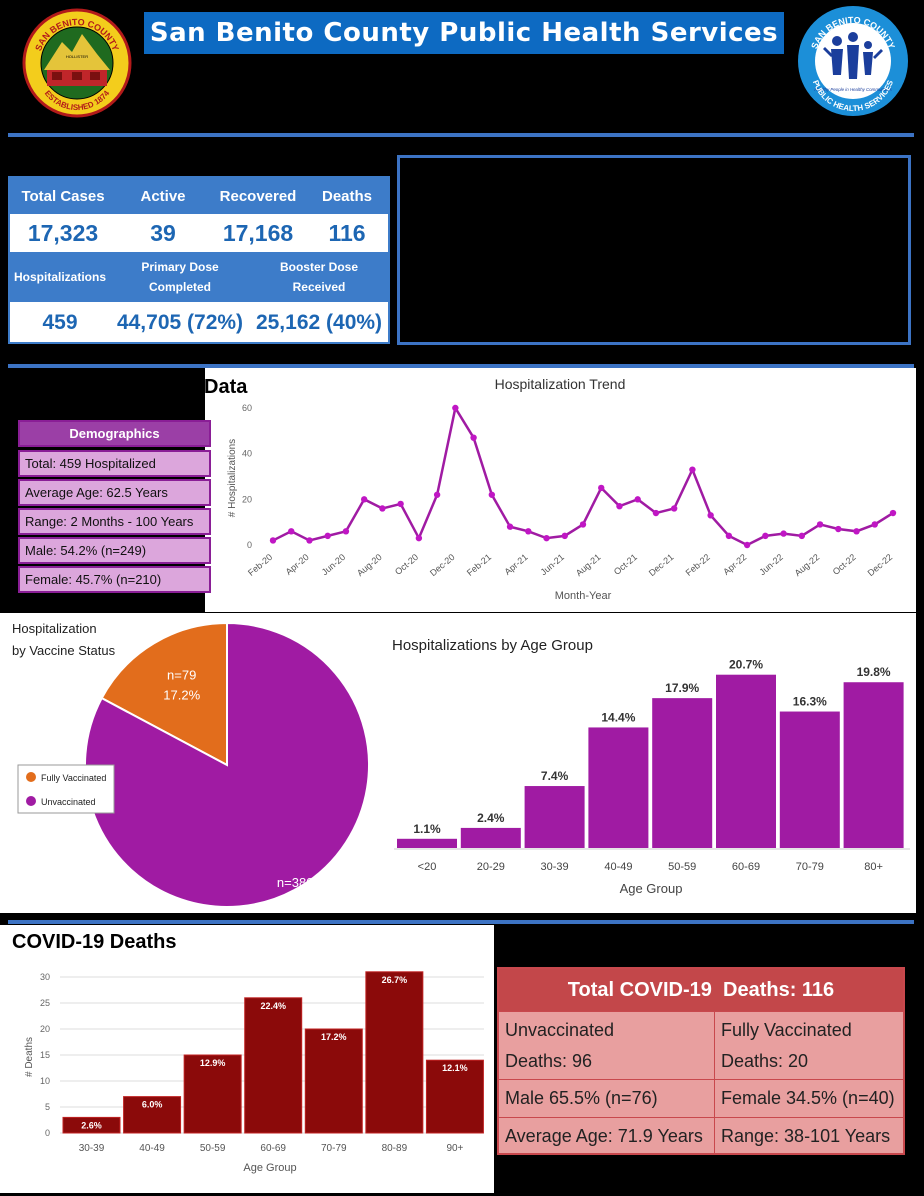  What do you see at coordinates (746, 867) in the screenshot?
I see `age-x-tick-label: 60-69` at bounding box center [746, 867].